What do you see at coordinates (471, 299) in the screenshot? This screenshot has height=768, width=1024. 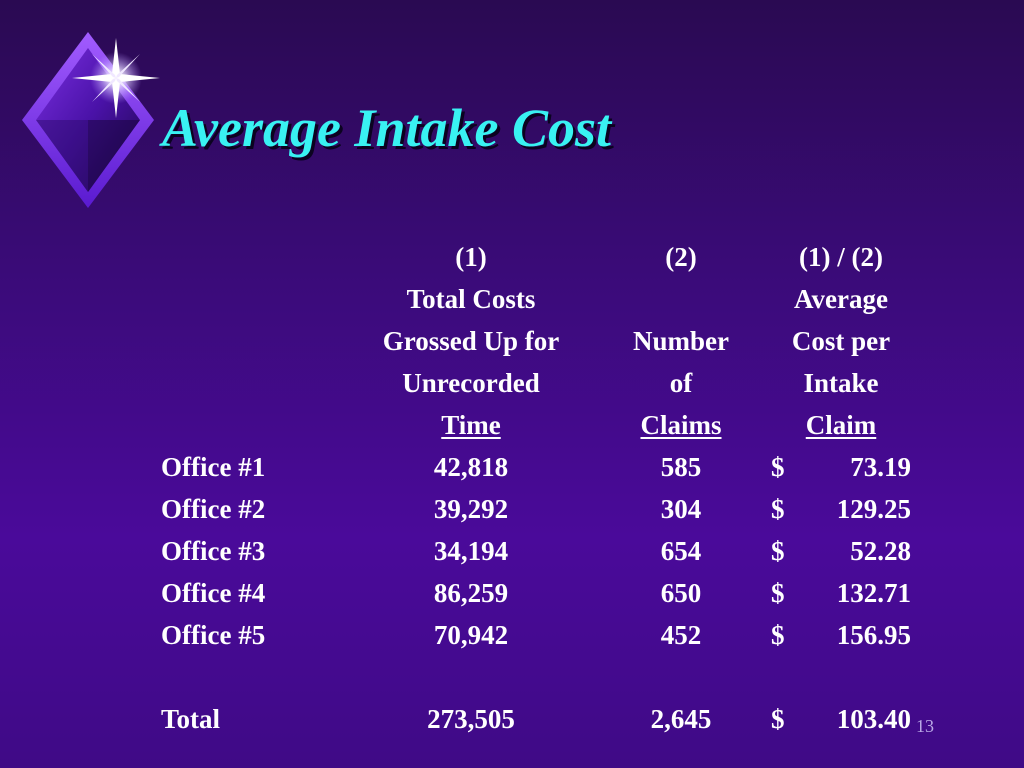 I see `header-cell: Total Costs` at bounding box center [471, 299].